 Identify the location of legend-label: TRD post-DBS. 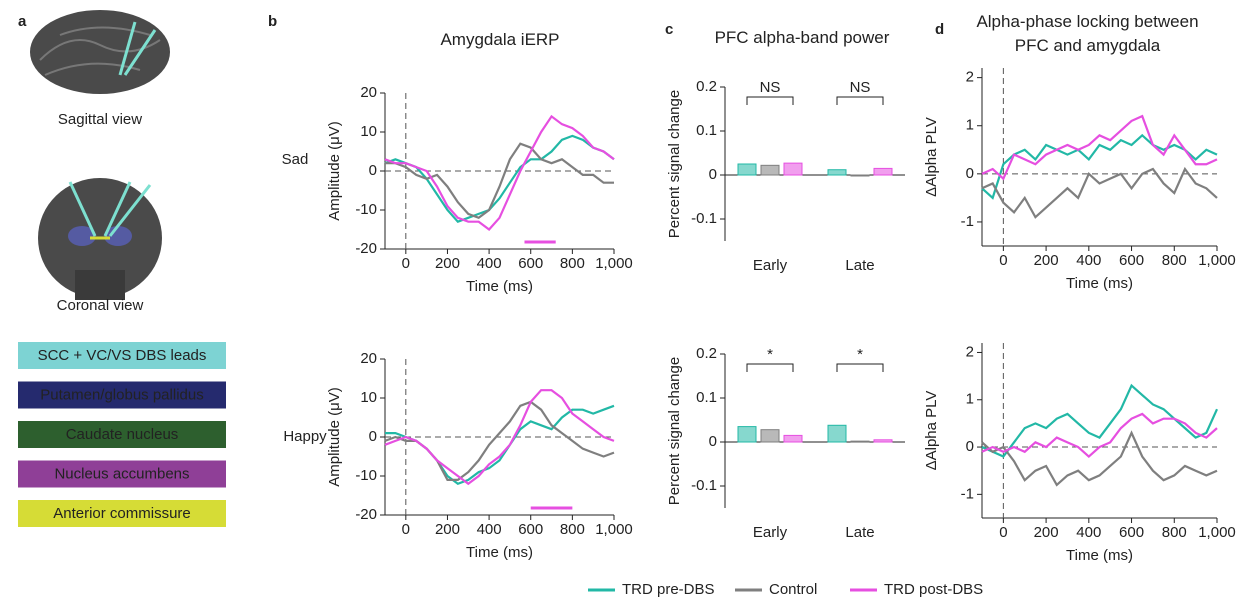
(933, 589).